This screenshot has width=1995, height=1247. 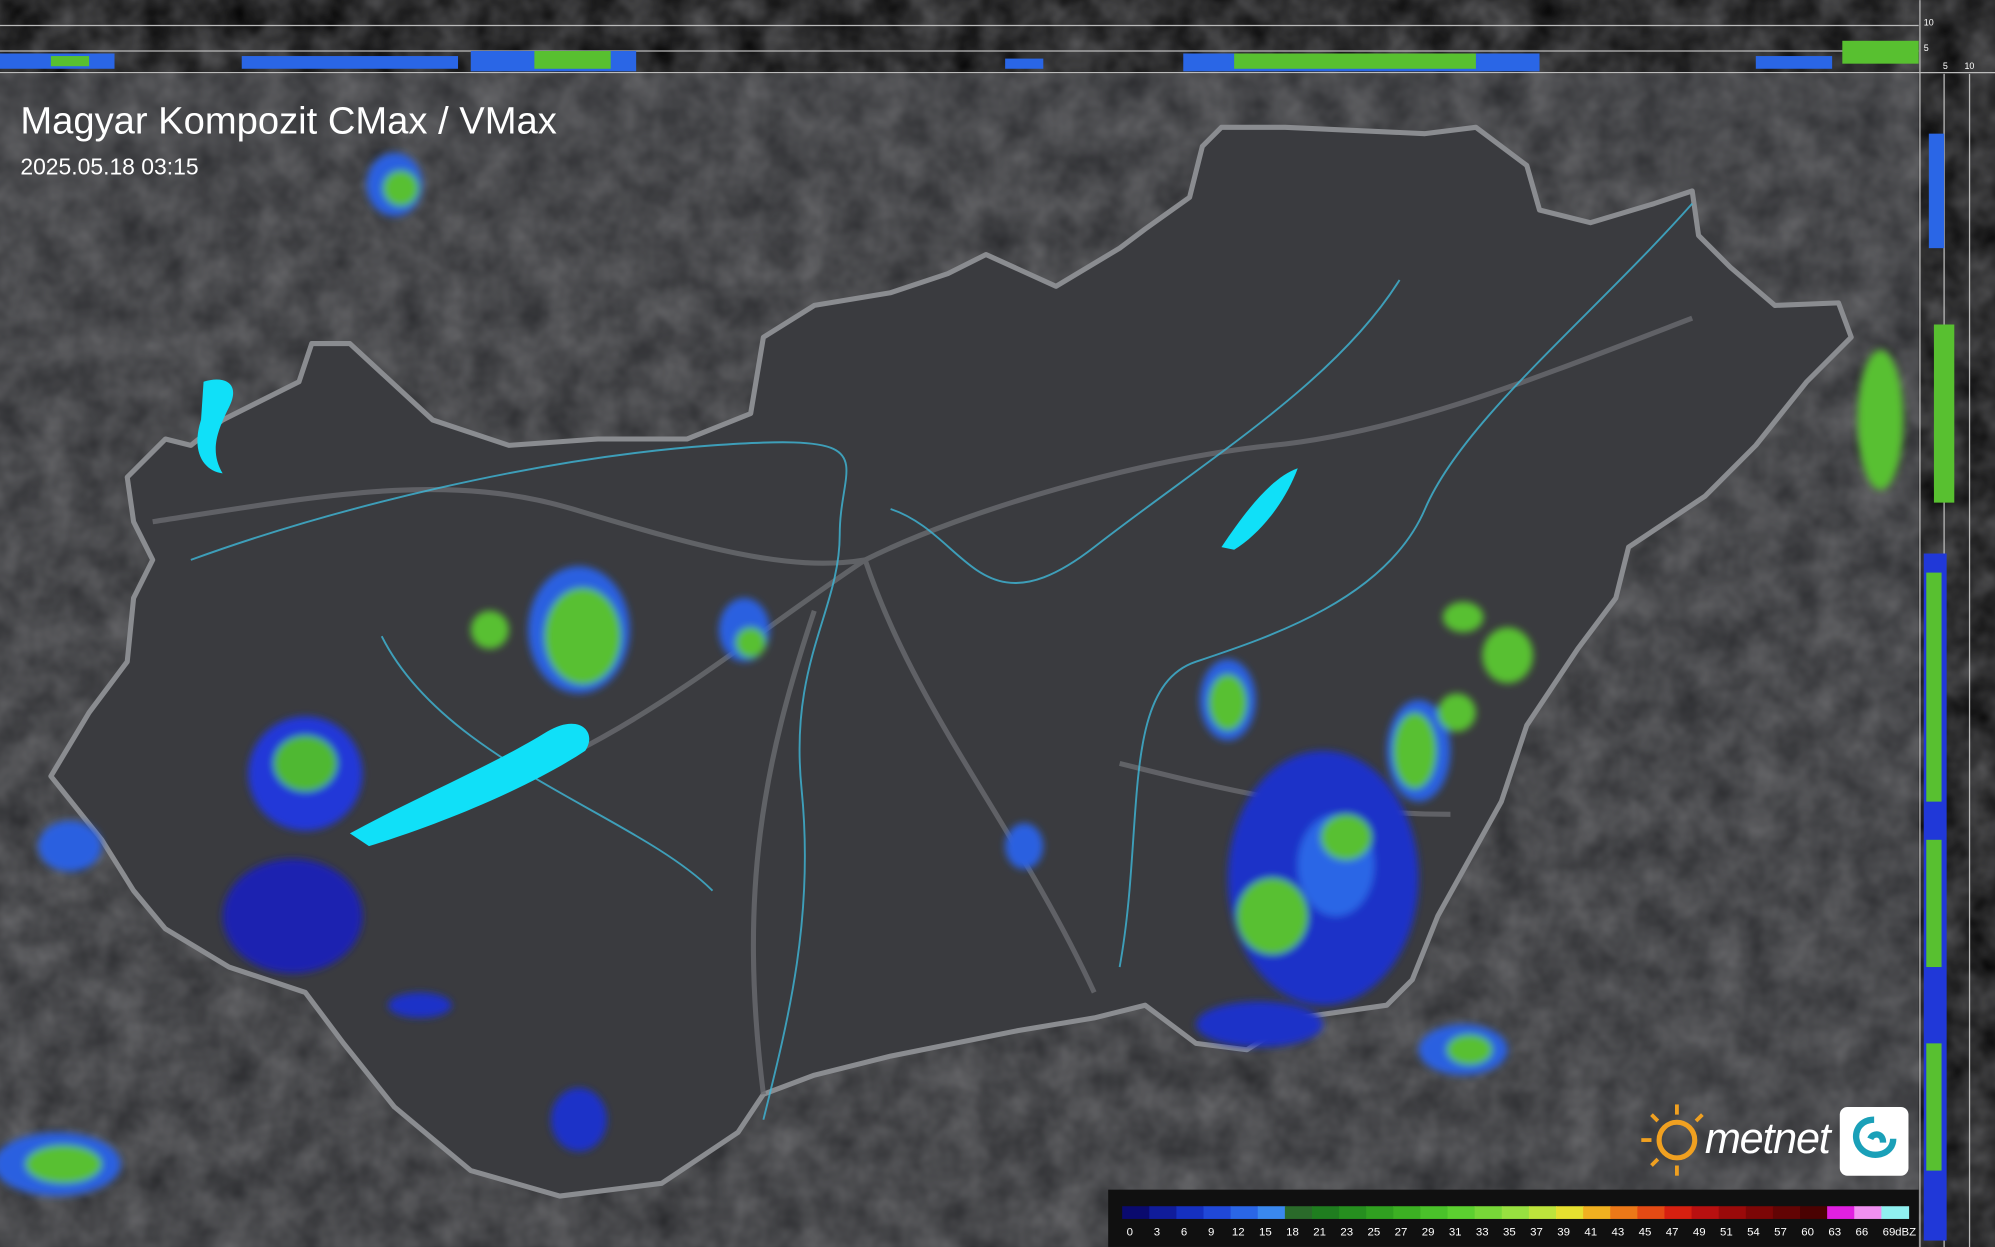 I want to click on legend-label: 41, so click(x=1590, y=1232).